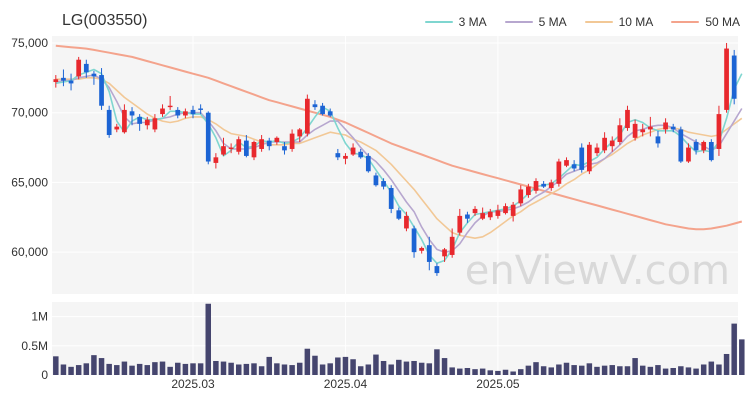 Image resolution: width=750 pixels, height=400 pixels. Describe the element at coordinates (29, 113) in the screenshot. I see `price-tick-label: 70,000` at that location.